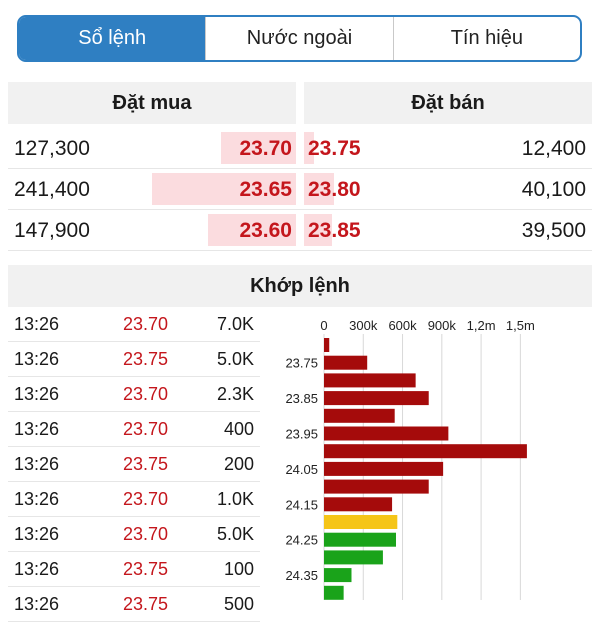 Image resolution: width=600 pixels, height=622 pixels. Describe the element at coordinates (301, 575) in the screenshot. I see `y-tick-label: 24.35` at that location.